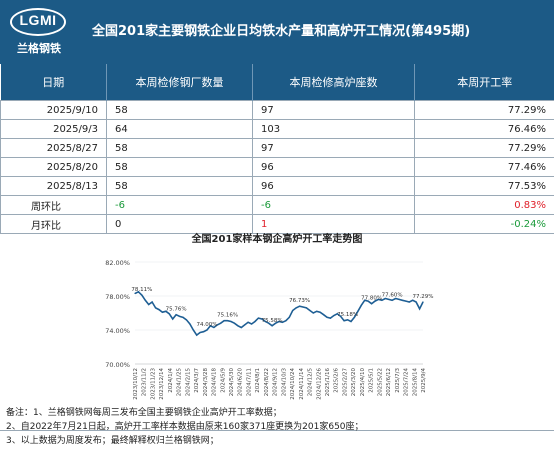  What do you see at coordinates (197, 380) in the screenshot?
I see `x-tick-label: 2024/3/7` at bounding box center [197, 380].